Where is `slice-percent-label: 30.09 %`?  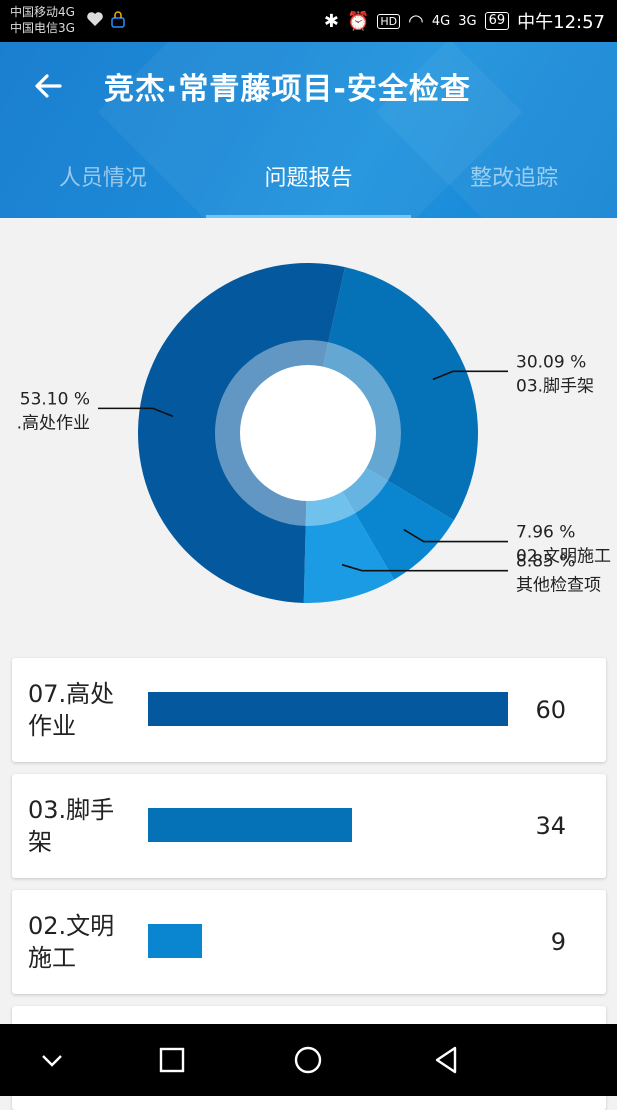
slice-percent-label: 30.09 % is located at coordinates (551, 362).